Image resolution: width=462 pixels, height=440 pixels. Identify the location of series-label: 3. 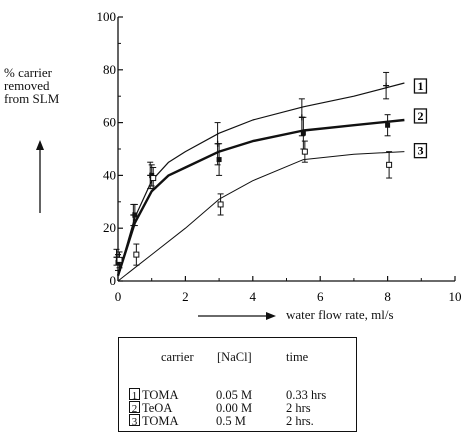
(420, 151).